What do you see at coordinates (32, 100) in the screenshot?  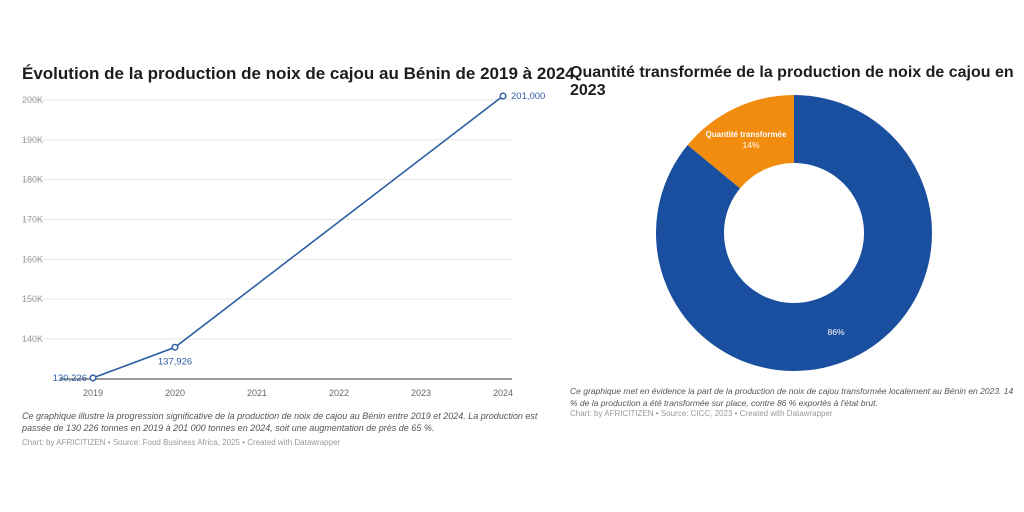 I see `y-tick-label: 200K` at bounding box center [32, 100].